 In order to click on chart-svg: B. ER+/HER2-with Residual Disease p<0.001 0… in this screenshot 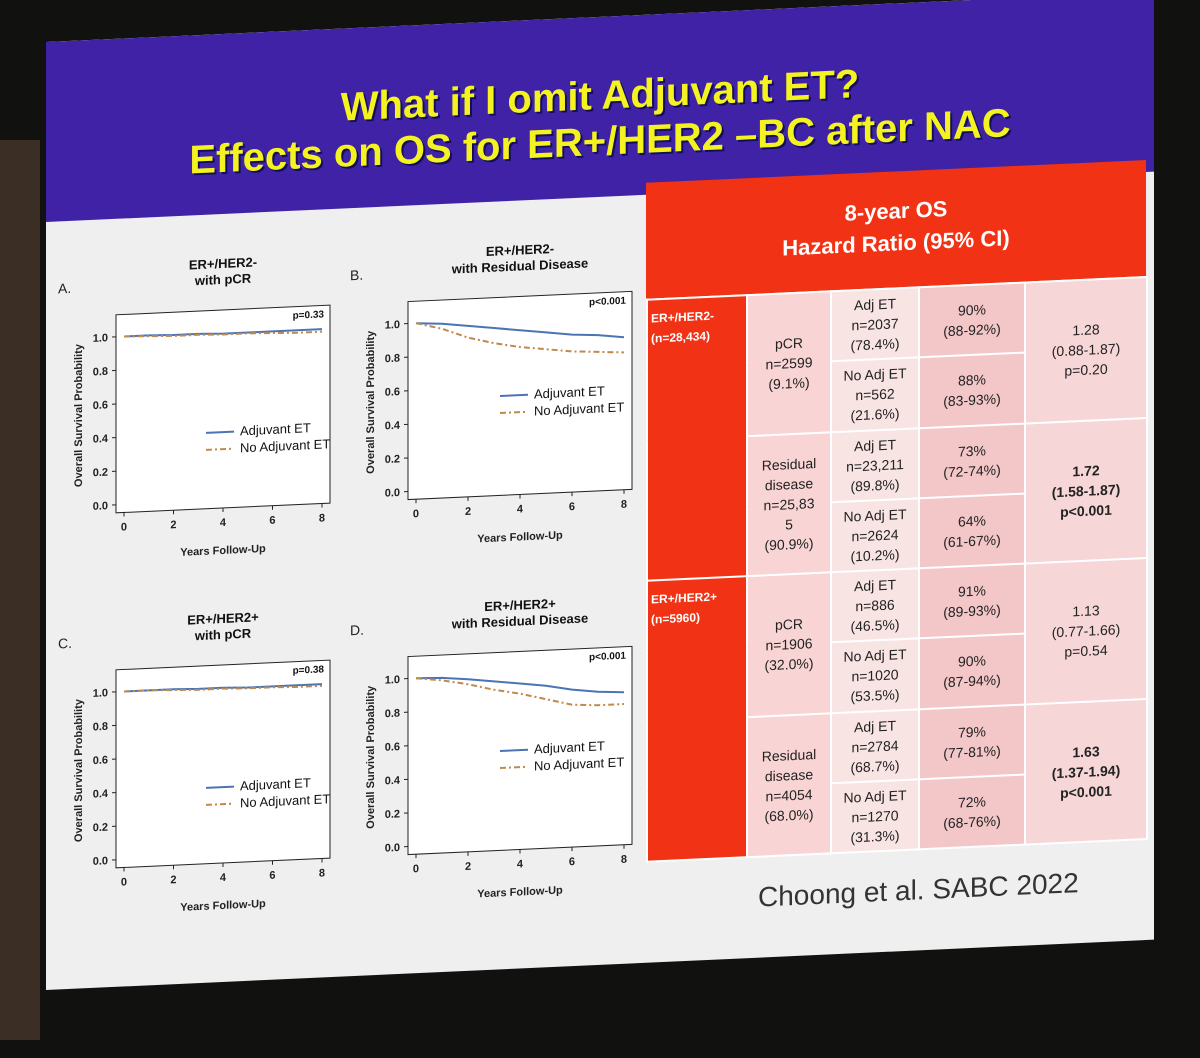, I will do `click(491, 393)`.